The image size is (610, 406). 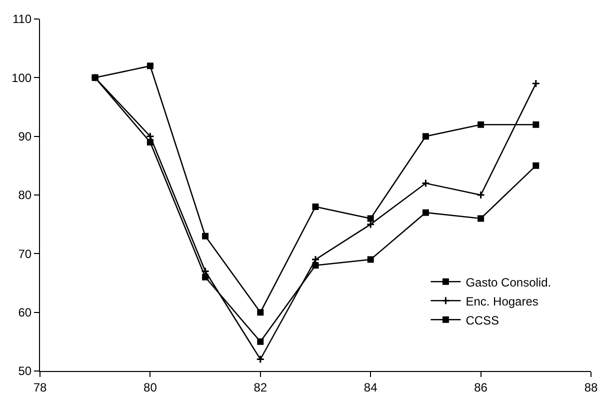 I want to click on legend-label: CCSS, so click(x=483, y=320).